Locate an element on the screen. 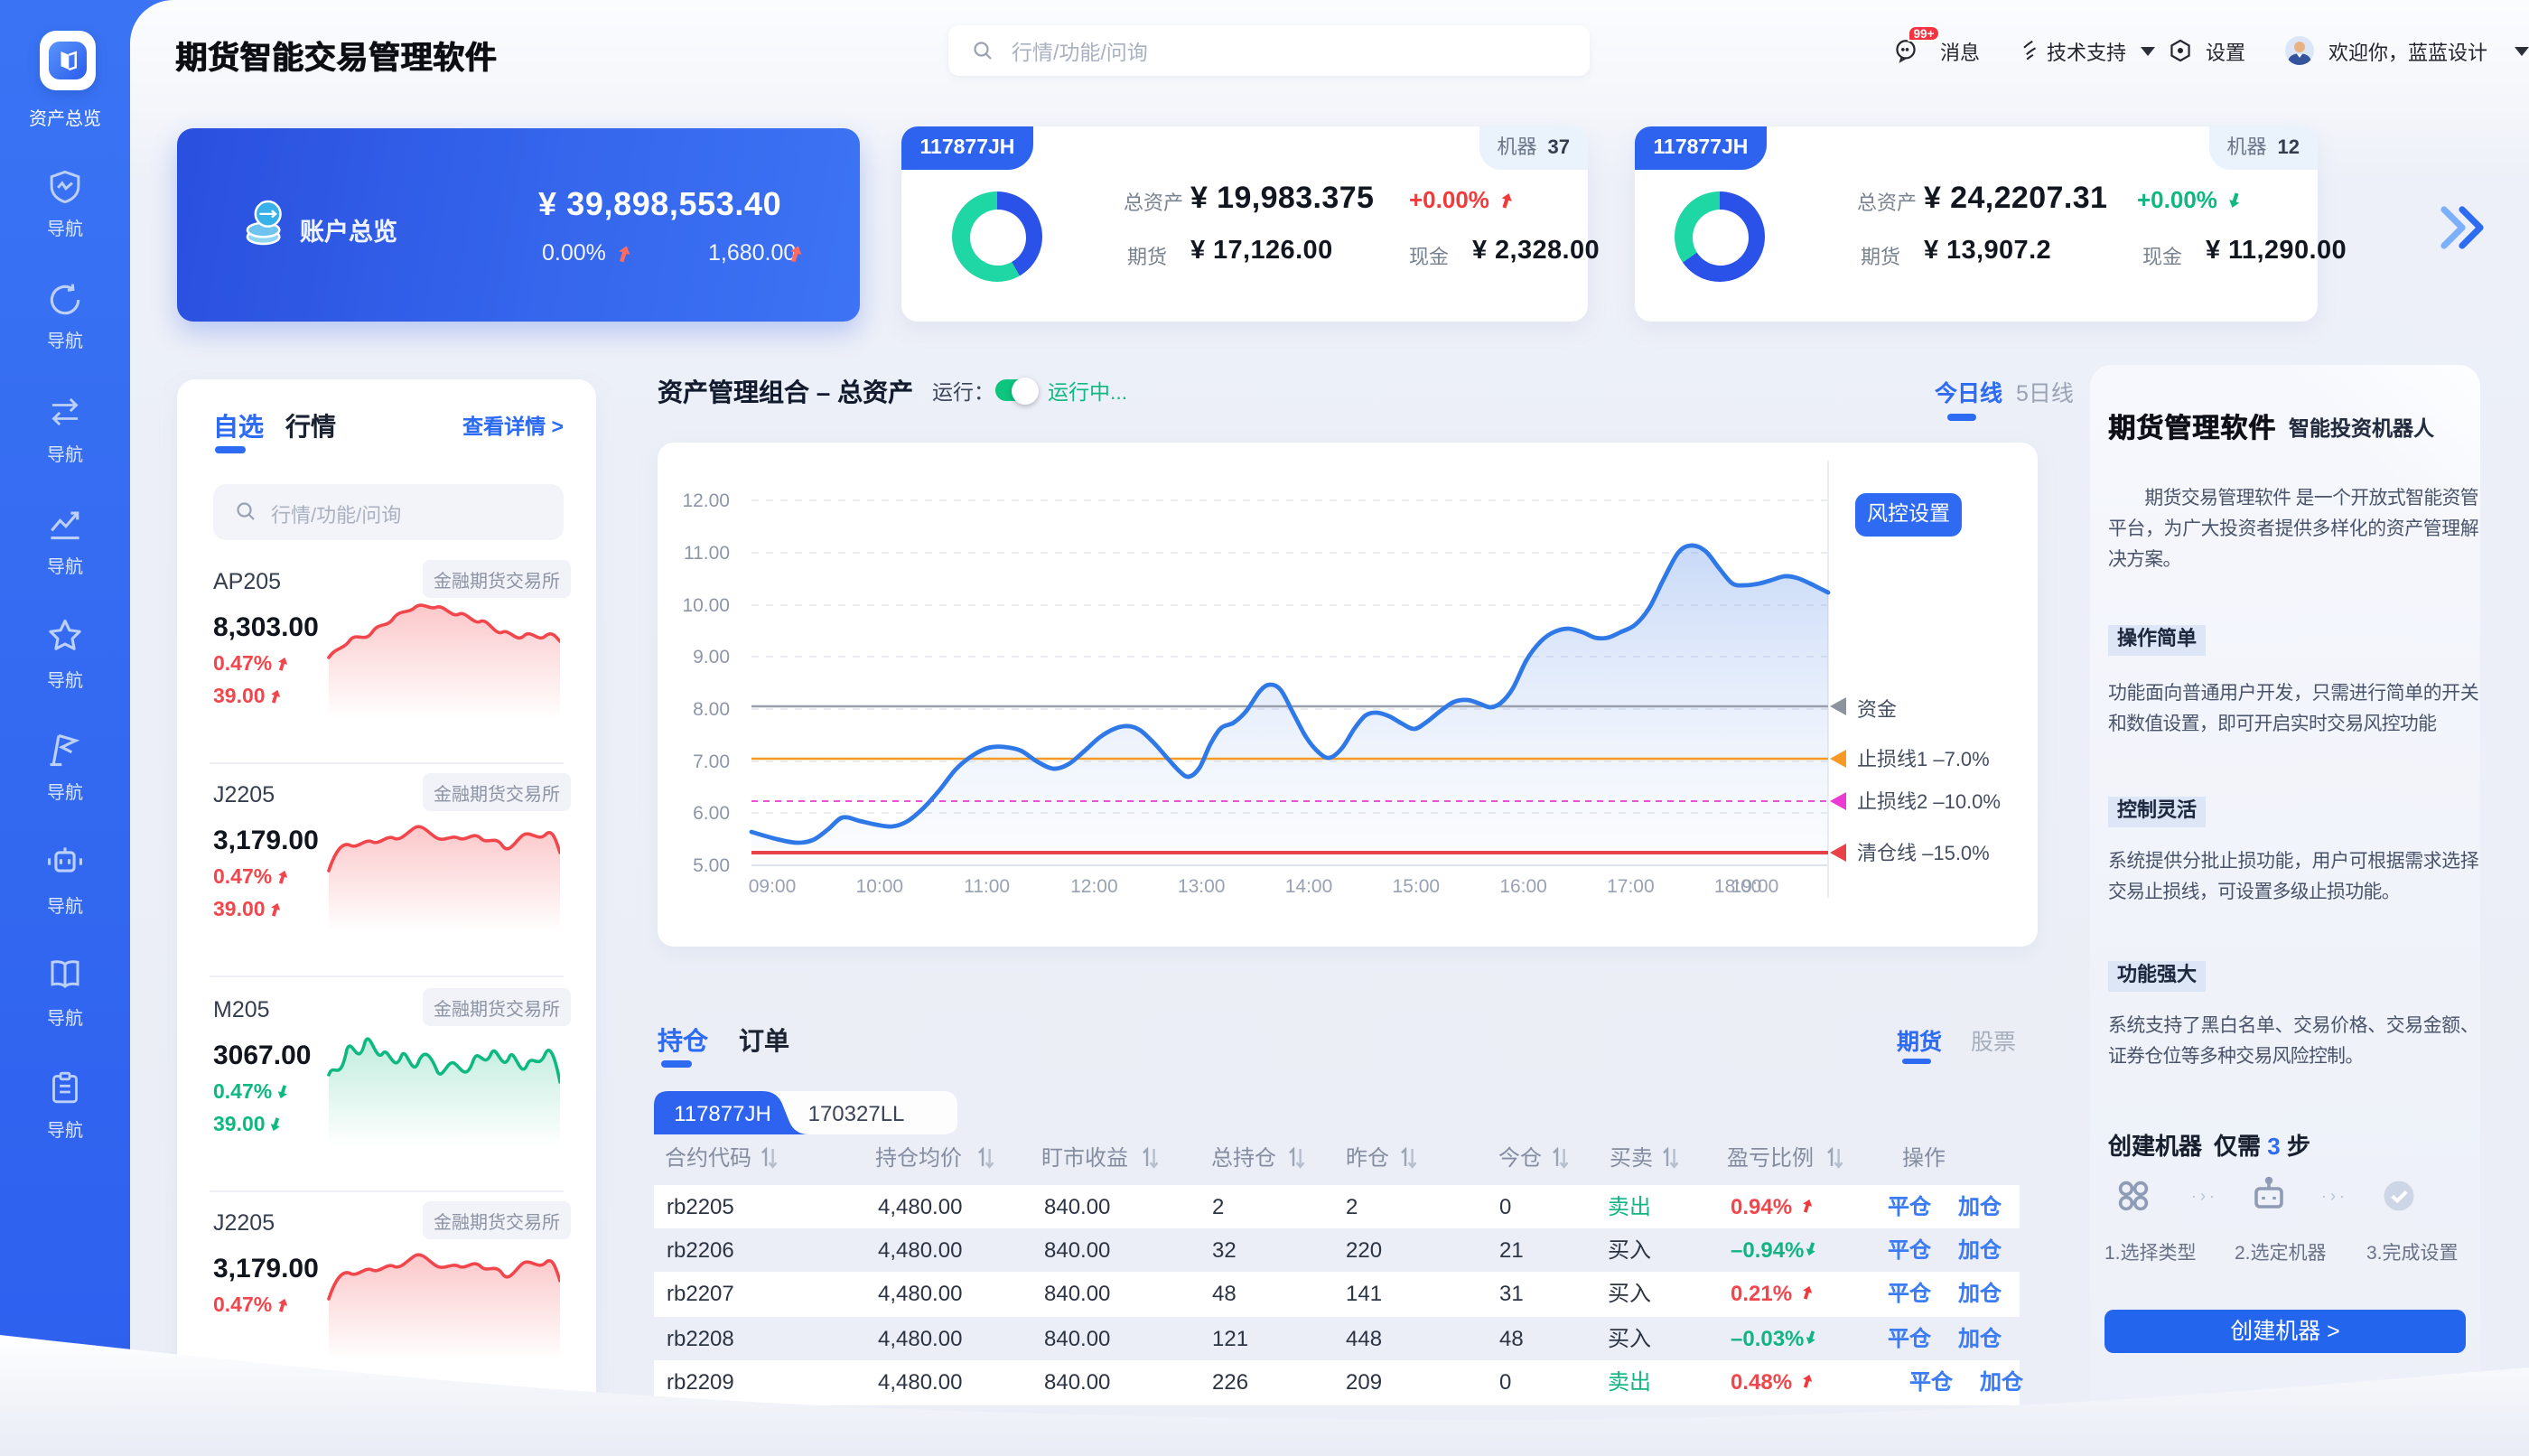 This screenshot has width=2529, height=1456. svg-text: 18:00 is located at coordinates (1738, 886).